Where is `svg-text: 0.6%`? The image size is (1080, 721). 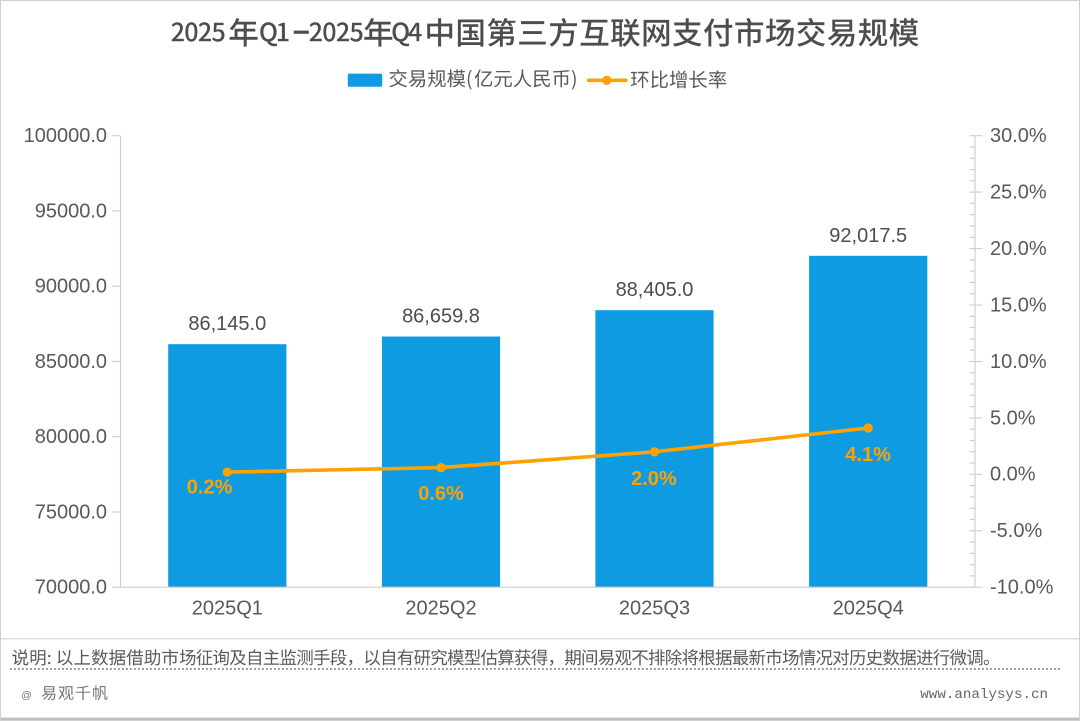
svg-text: 0.6% is located at coordinates (441, 494).